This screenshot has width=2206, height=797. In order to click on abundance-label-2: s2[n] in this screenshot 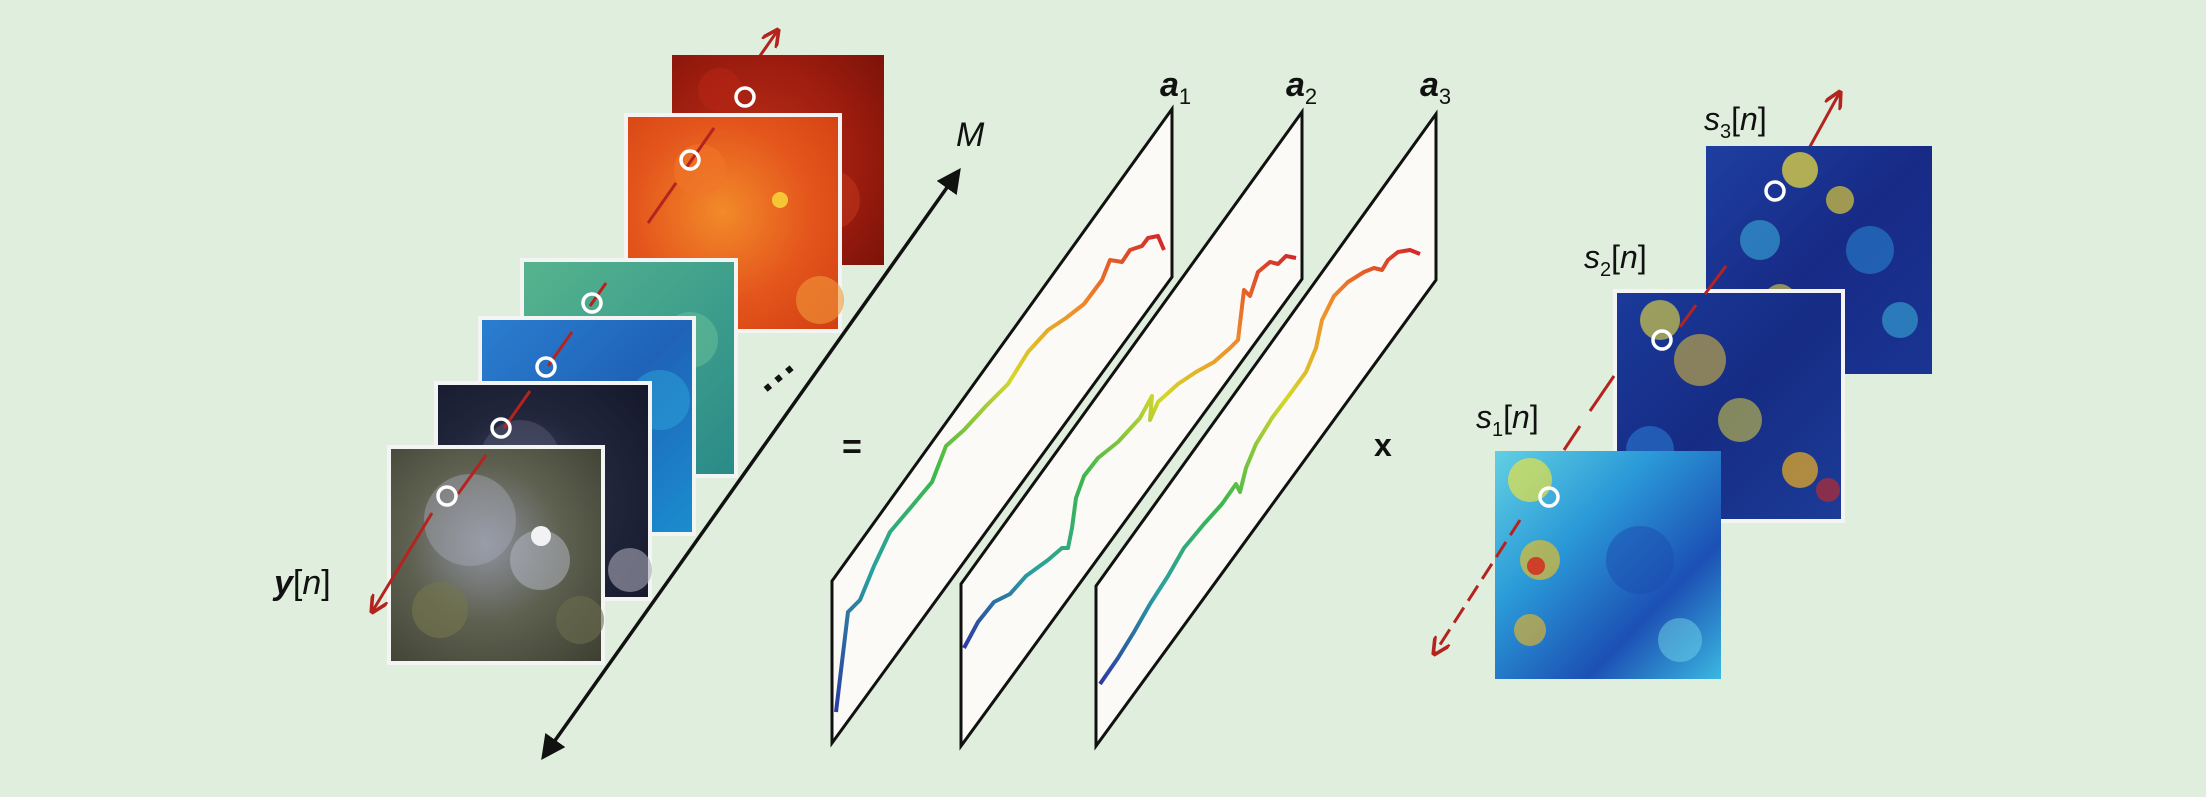, I will do `click(1615, 260)`.